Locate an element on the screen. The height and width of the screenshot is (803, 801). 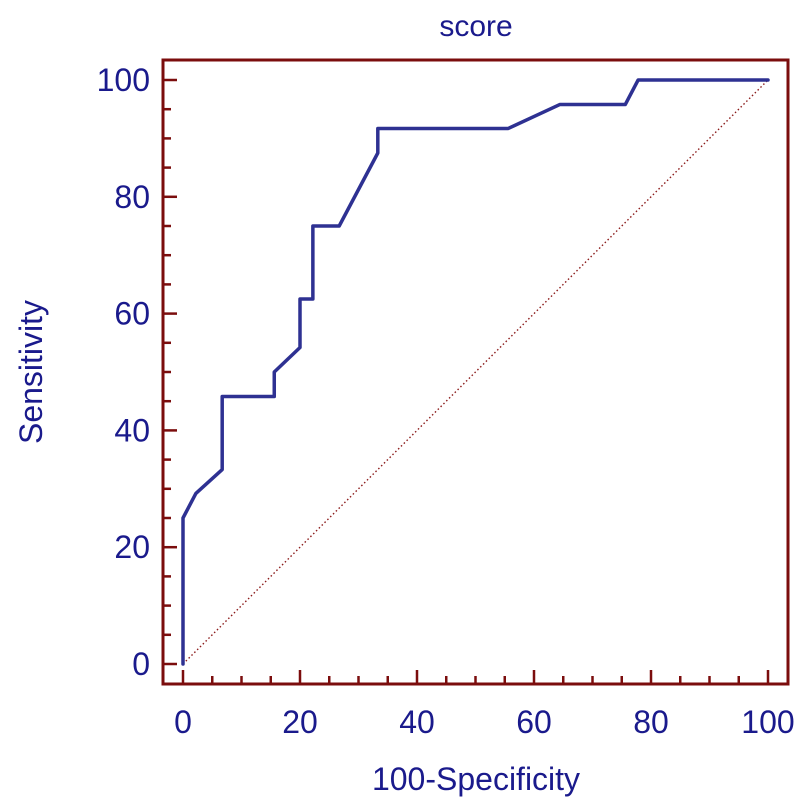
y-tick-label: 60 is located at coordinates (132, 314).